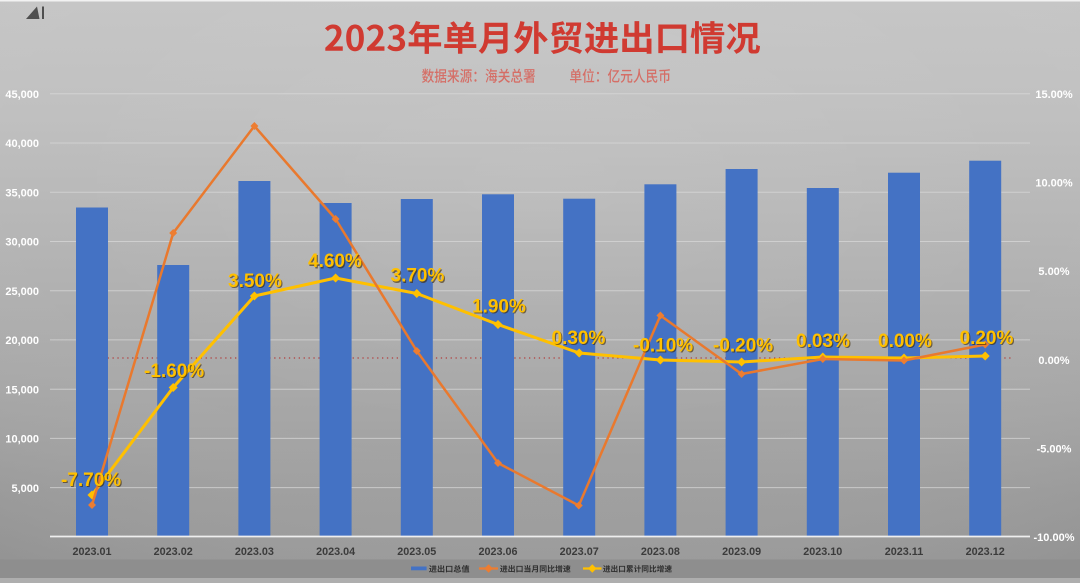 The height and width of the screenshot is (583, 1080). What do you see at coordinates (579, 552) in the screenshot?
I see `svg-text: 2023.07` at bounding box center [579, 552].